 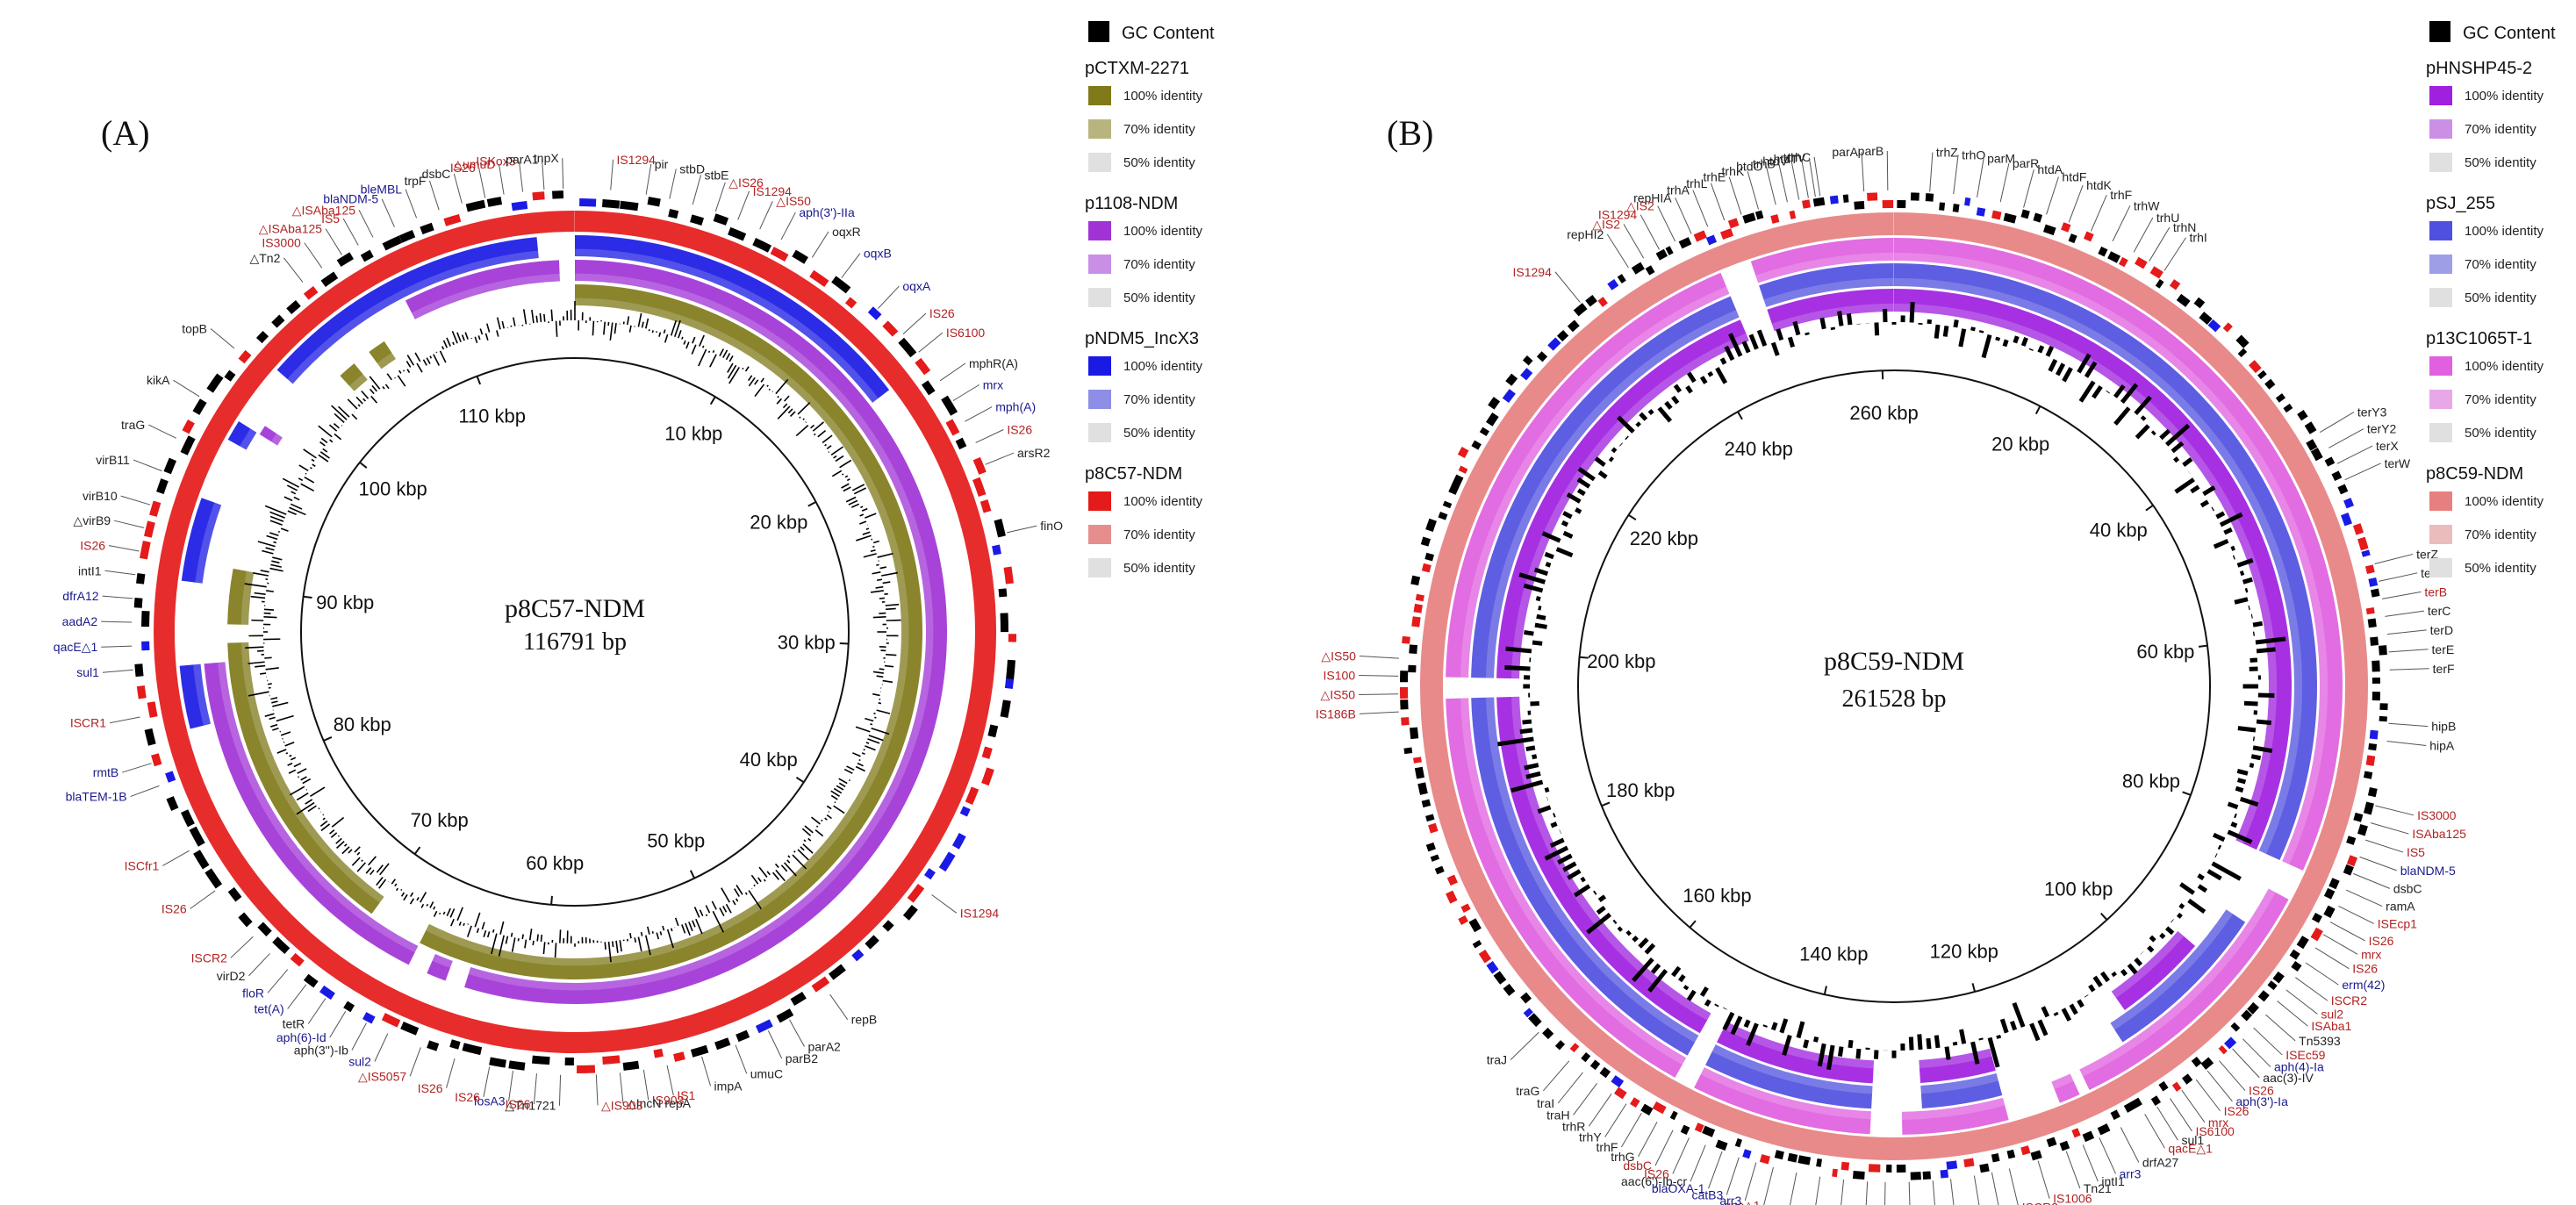 I want to click on gene-label: htdV, so click(x=1775, y=161).